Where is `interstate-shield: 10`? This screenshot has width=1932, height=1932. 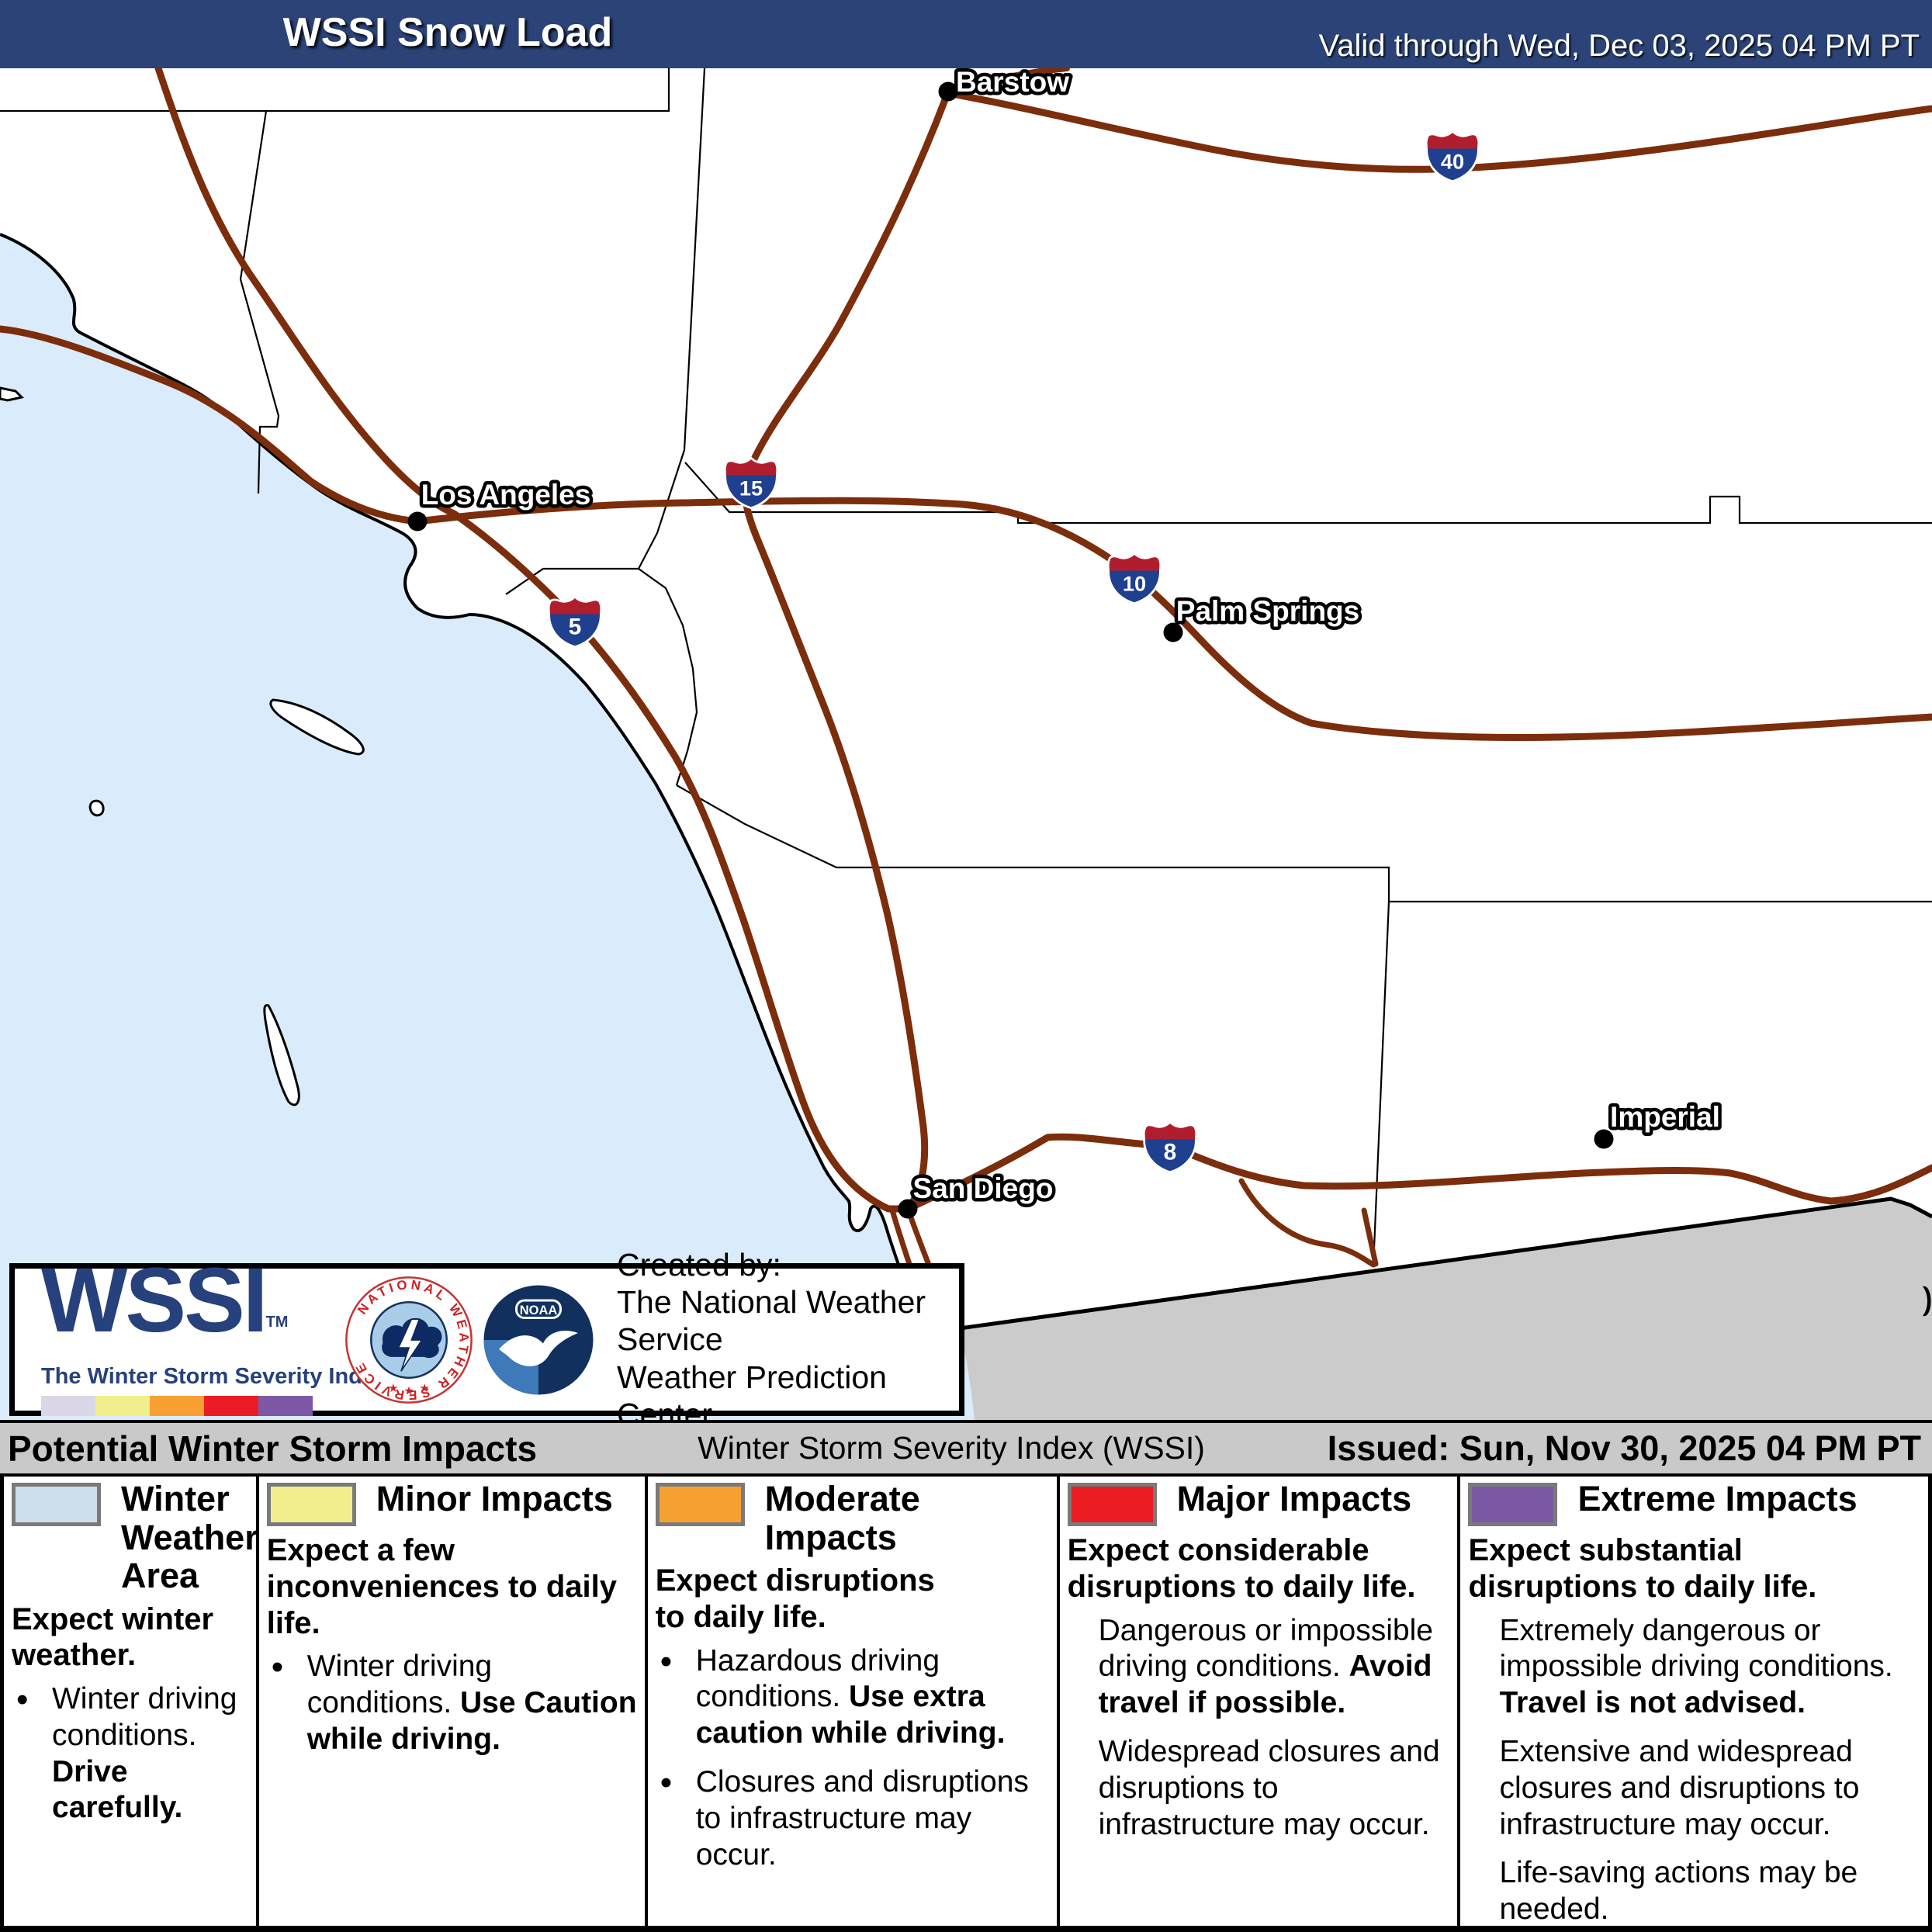
interstate-shield: 10 is located at coordinates (1134, 578).